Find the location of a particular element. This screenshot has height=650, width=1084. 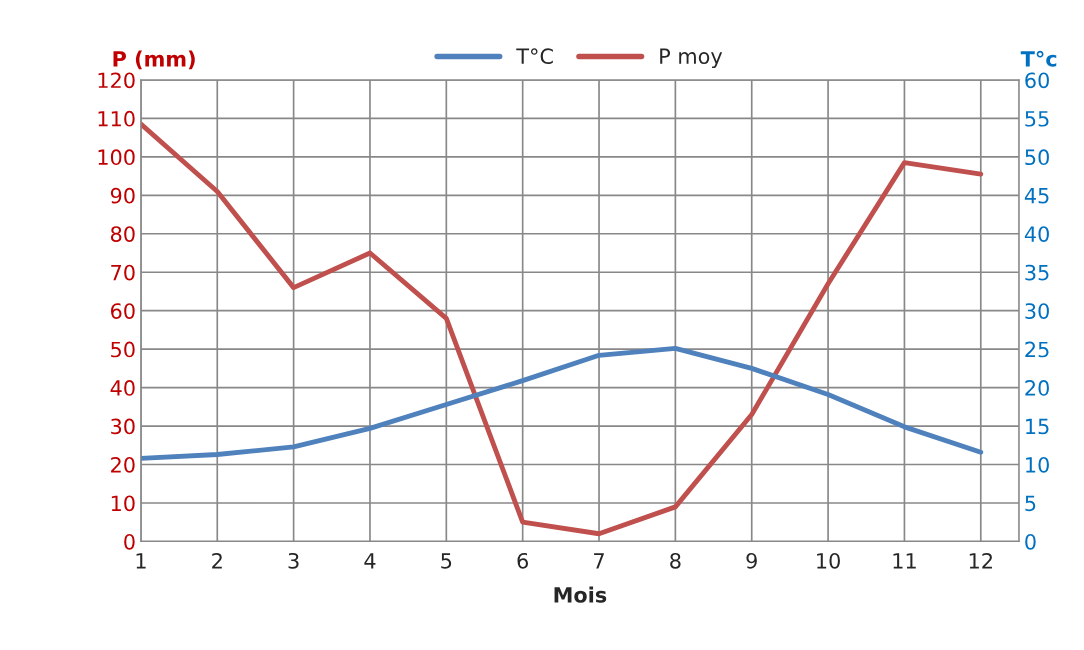

y-tick-label: 80 is located at coordinates (122, 234).